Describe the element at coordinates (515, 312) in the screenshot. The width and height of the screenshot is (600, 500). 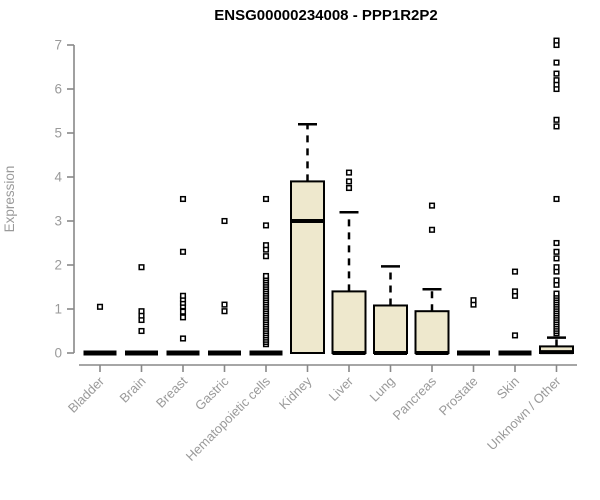
I see `box-skin` at that location.